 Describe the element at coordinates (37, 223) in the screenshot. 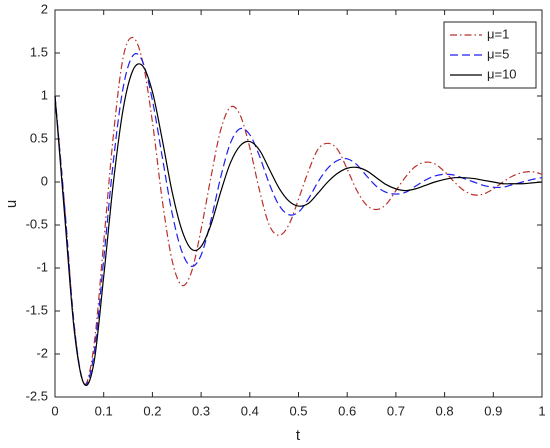

I see `y-tick-label: -0.5` at that location.